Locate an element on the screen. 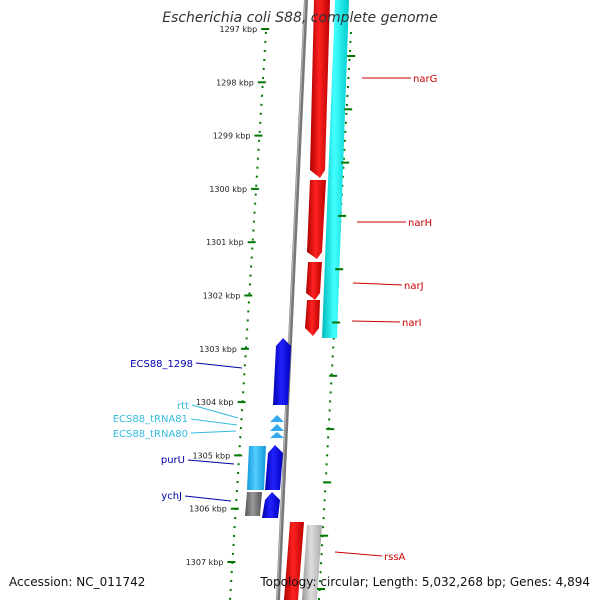 This screenshot has height=600, width=600. leader-purU is located at coordinates (211, 462).